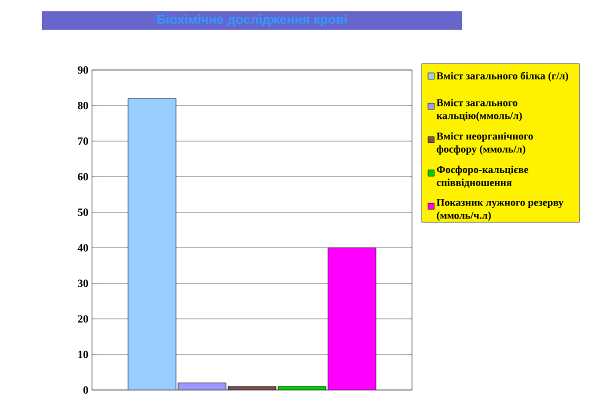 The height and width of the screenshot is (412, 616). Describe the element at coordinates (83, 176) in the screenshot. I see `y-tick-label: 60` at that location.